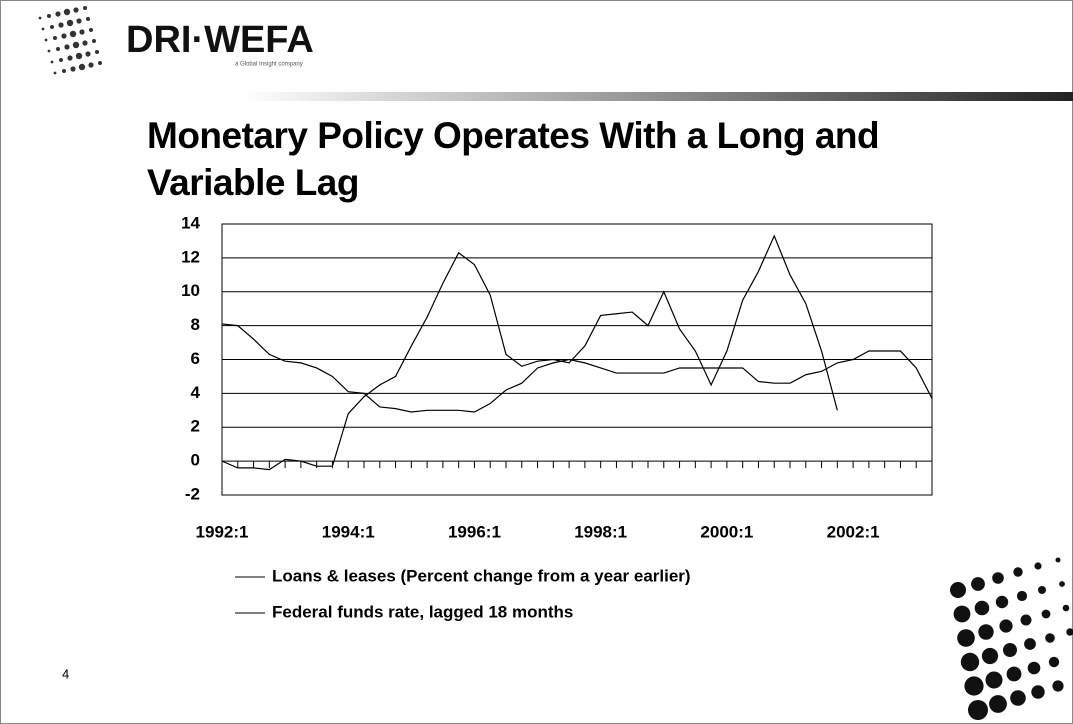  Describe the element at coordinates (422, 611) in the screenshot. I see `legend-label: Federal funds rate, lagged 18 months` at that location.